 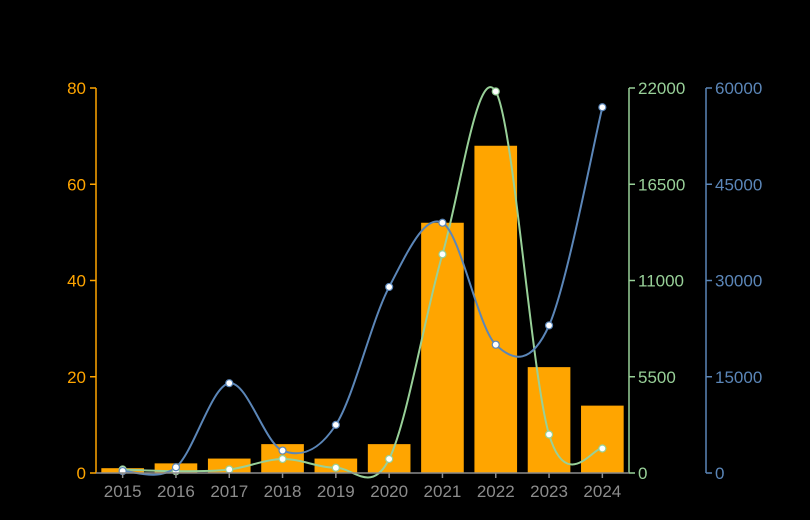 What do you see at coordinates (602, 439) in the screenshot?
I see `bar-2024` at bounding box center [602, 439].